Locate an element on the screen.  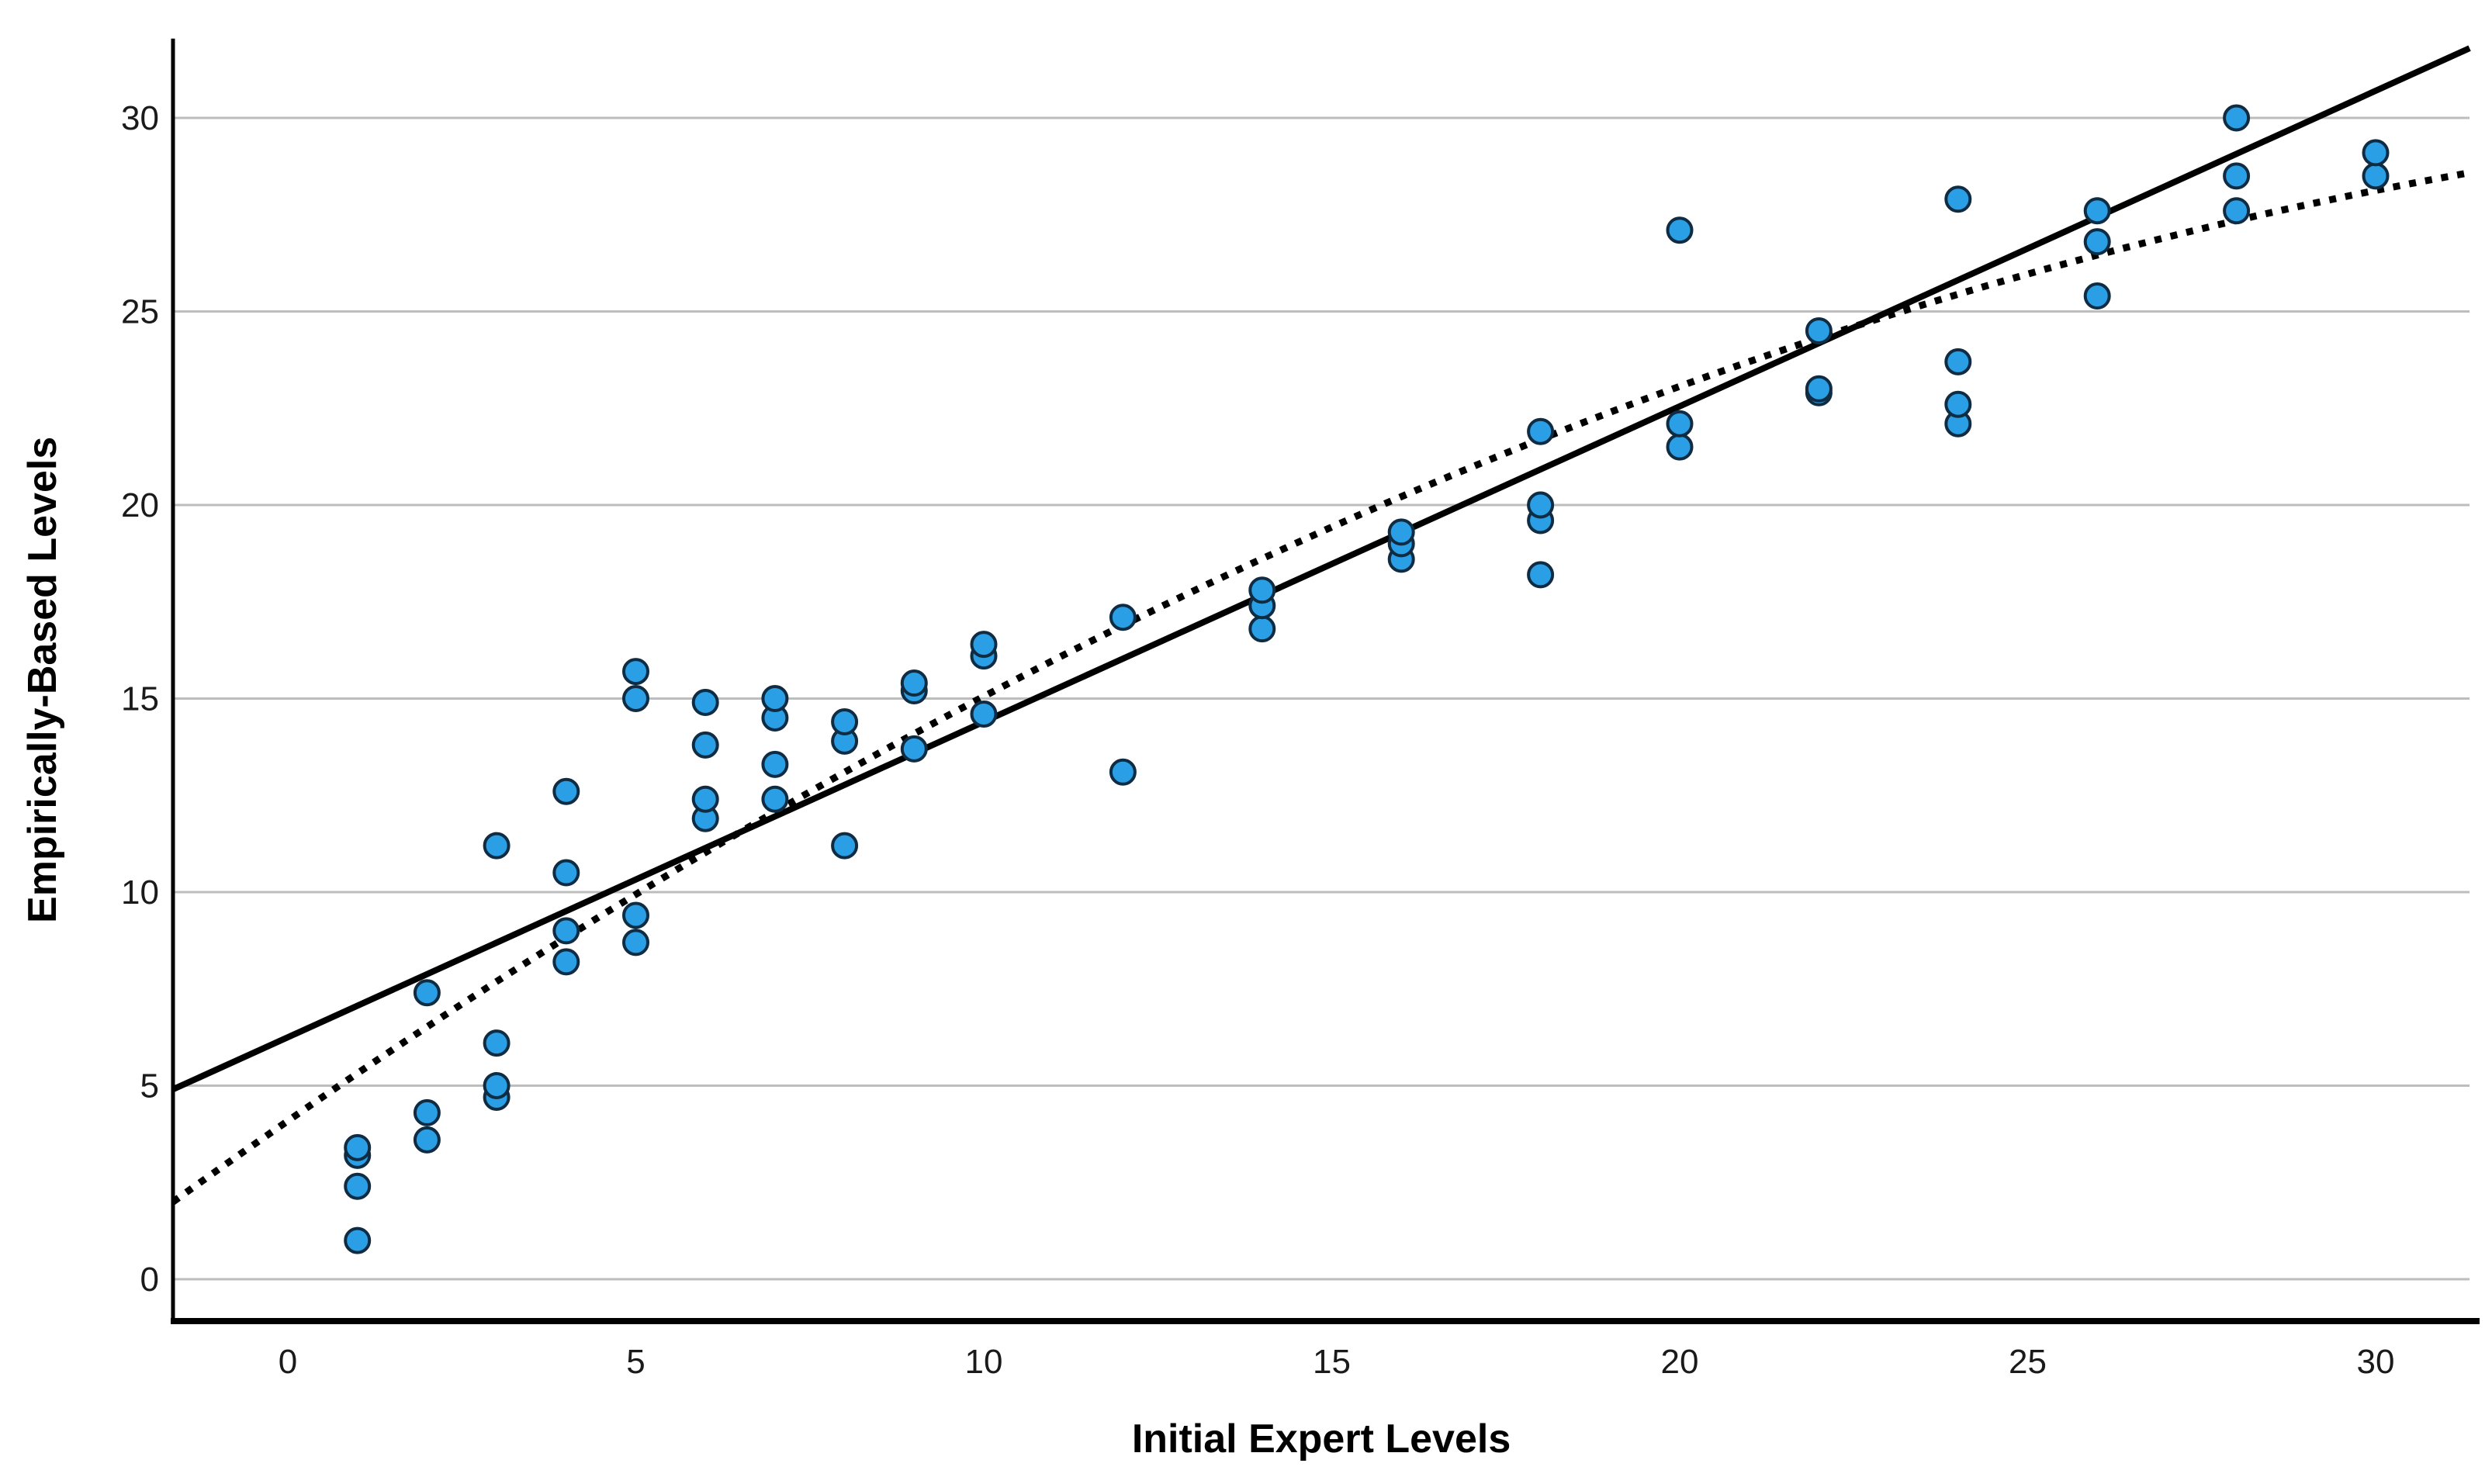
x-axis-title: Initial Expert Levels is located at coordinates (1321, 1439).